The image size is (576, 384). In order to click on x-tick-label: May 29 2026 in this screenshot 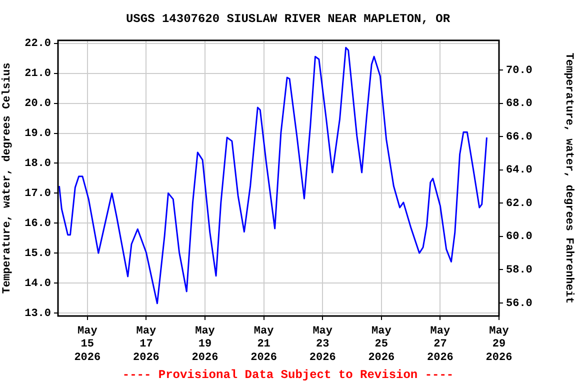, I will do `click(499, 344)`.